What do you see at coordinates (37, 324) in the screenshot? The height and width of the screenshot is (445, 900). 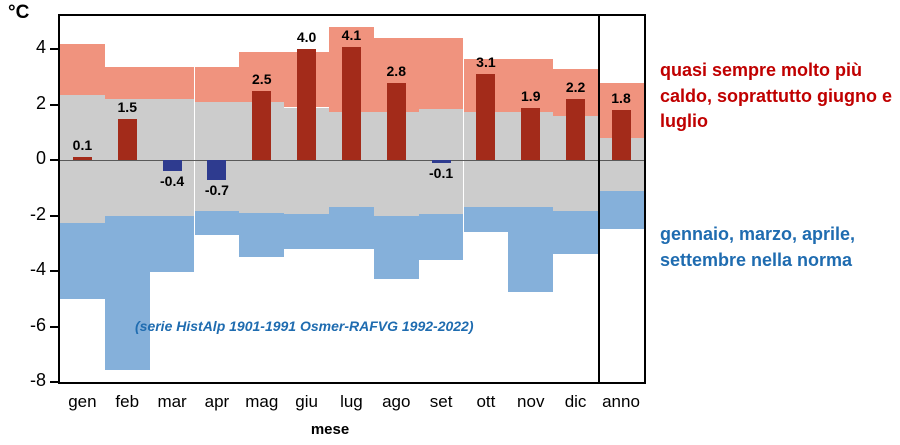 I see `y-tick-label: -6` at bounding box center [37, 324].